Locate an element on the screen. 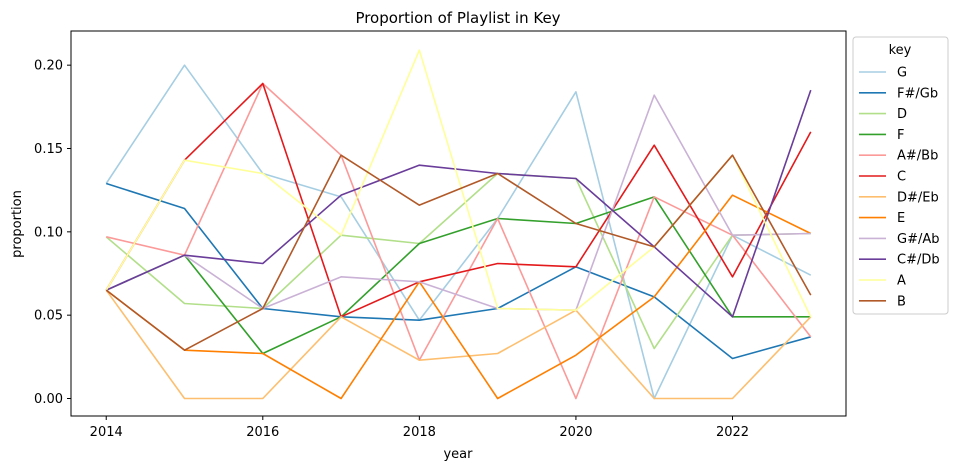 The width and height of the screenshot is (957, 474). y-tick-label: 0.20 is located at coordinates (48, 66).